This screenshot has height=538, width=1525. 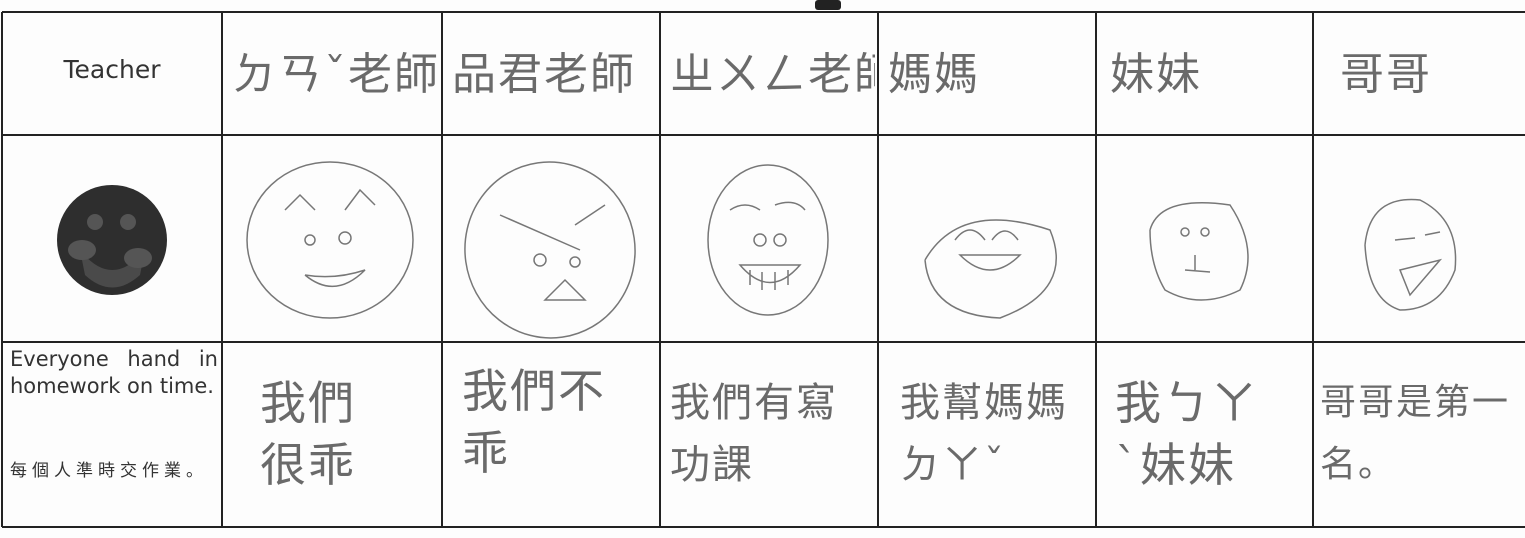 I want to click on handwritten-note: 我ㄅㄚˋ妹妹, so click(x=1187, y=434).